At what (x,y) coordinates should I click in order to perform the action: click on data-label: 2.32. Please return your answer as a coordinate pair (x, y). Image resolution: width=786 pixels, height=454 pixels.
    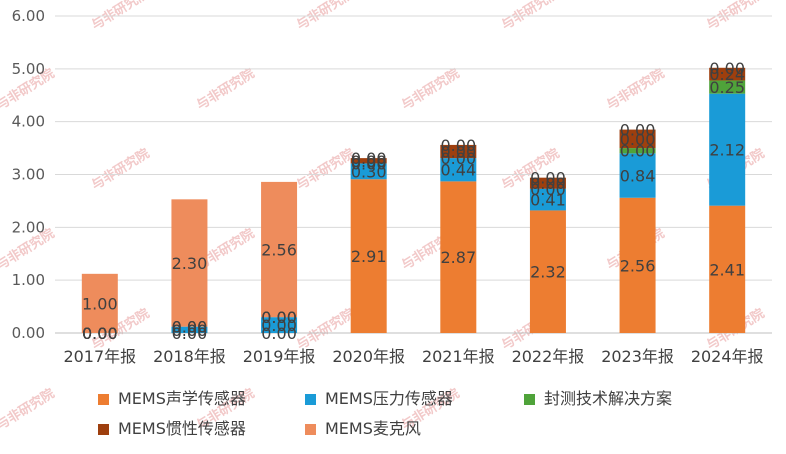
    Looking at the image, I should click on (548, 272).